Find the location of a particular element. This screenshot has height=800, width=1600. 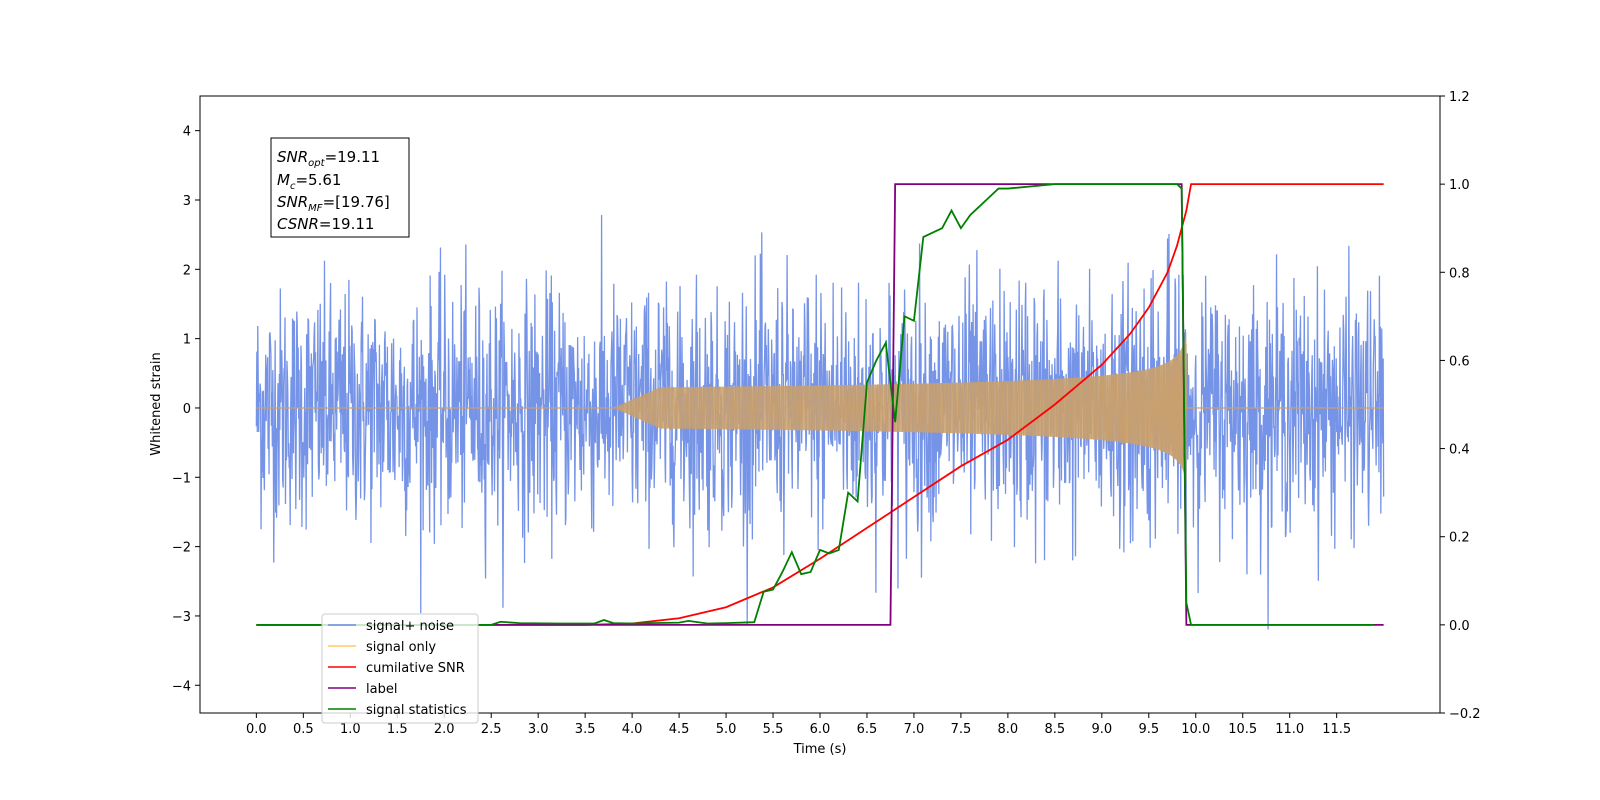

y-tick-label: −3 is located at coordinates (181, 617).